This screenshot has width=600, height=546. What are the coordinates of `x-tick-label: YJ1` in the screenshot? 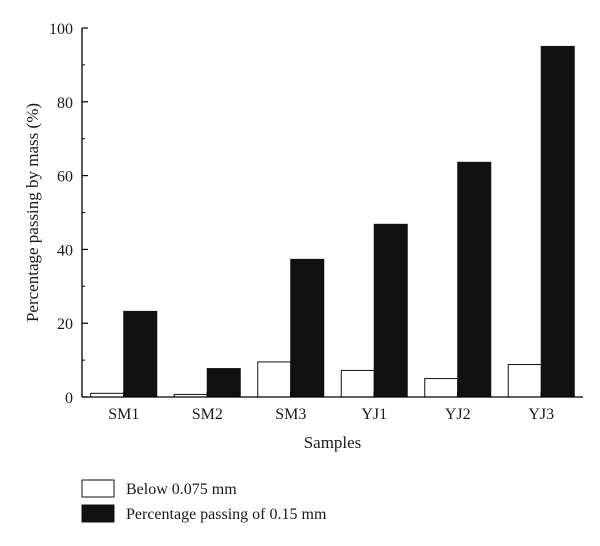 It's located at (374, 414).